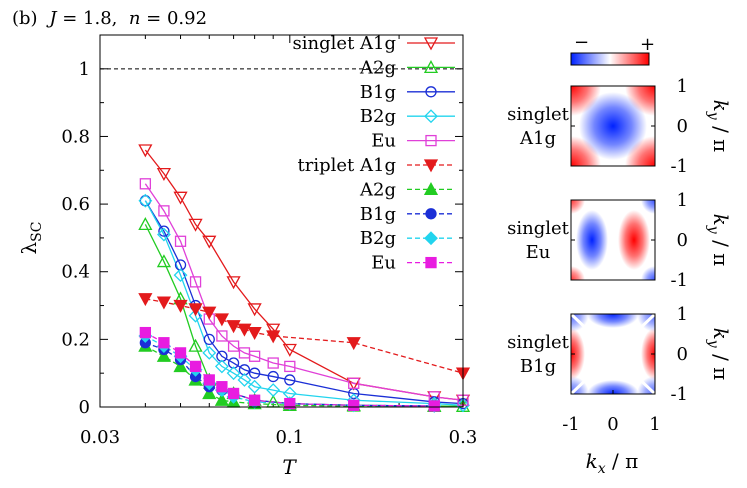 The image size is (747, 488). I want to click on legend-label-a1g: singlet A1g, so click(344, 43).